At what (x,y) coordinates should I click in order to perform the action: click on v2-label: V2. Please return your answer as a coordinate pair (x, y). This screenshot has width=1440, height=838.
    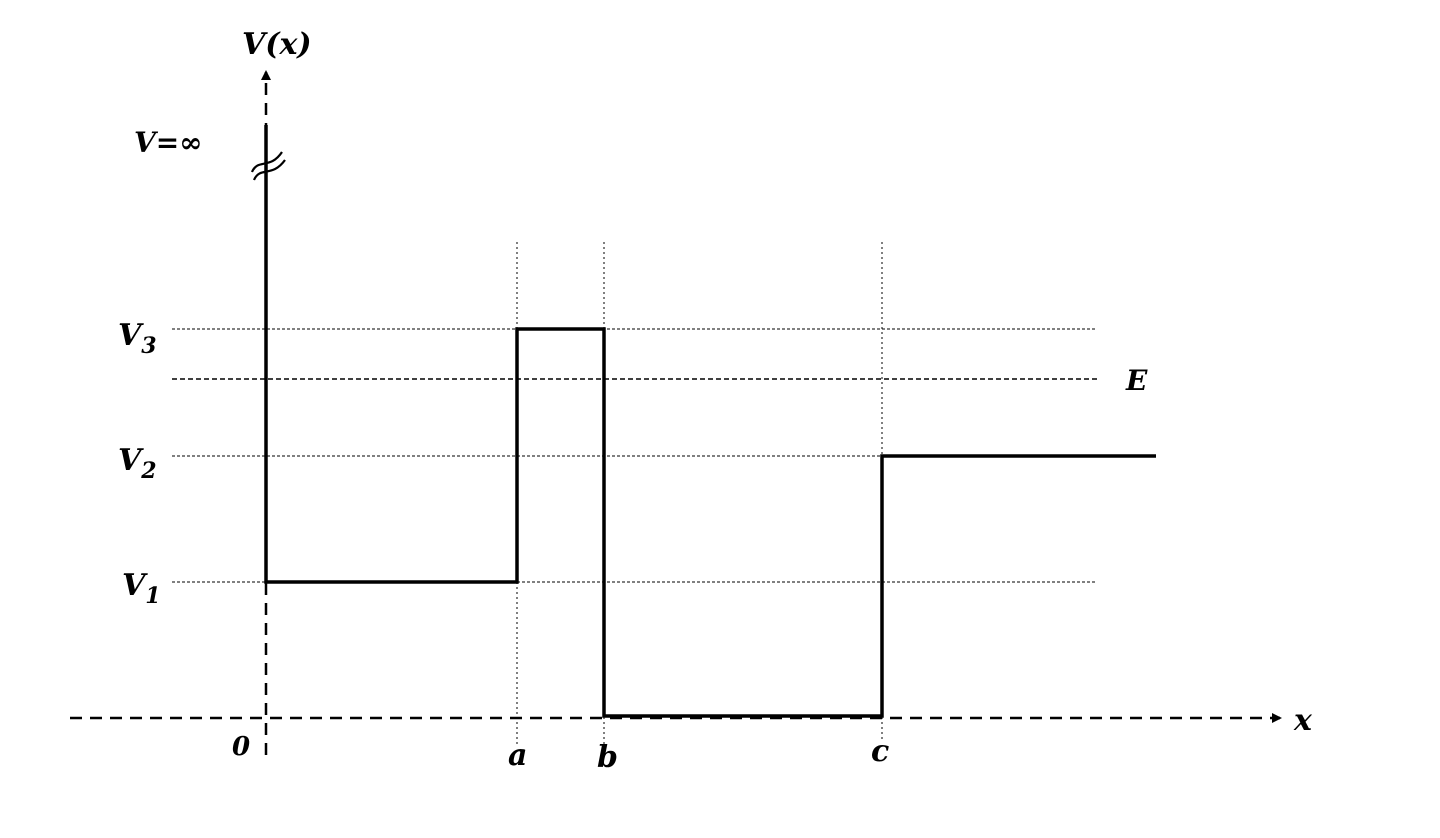
    Looking at the image, I should click on (137, 463).